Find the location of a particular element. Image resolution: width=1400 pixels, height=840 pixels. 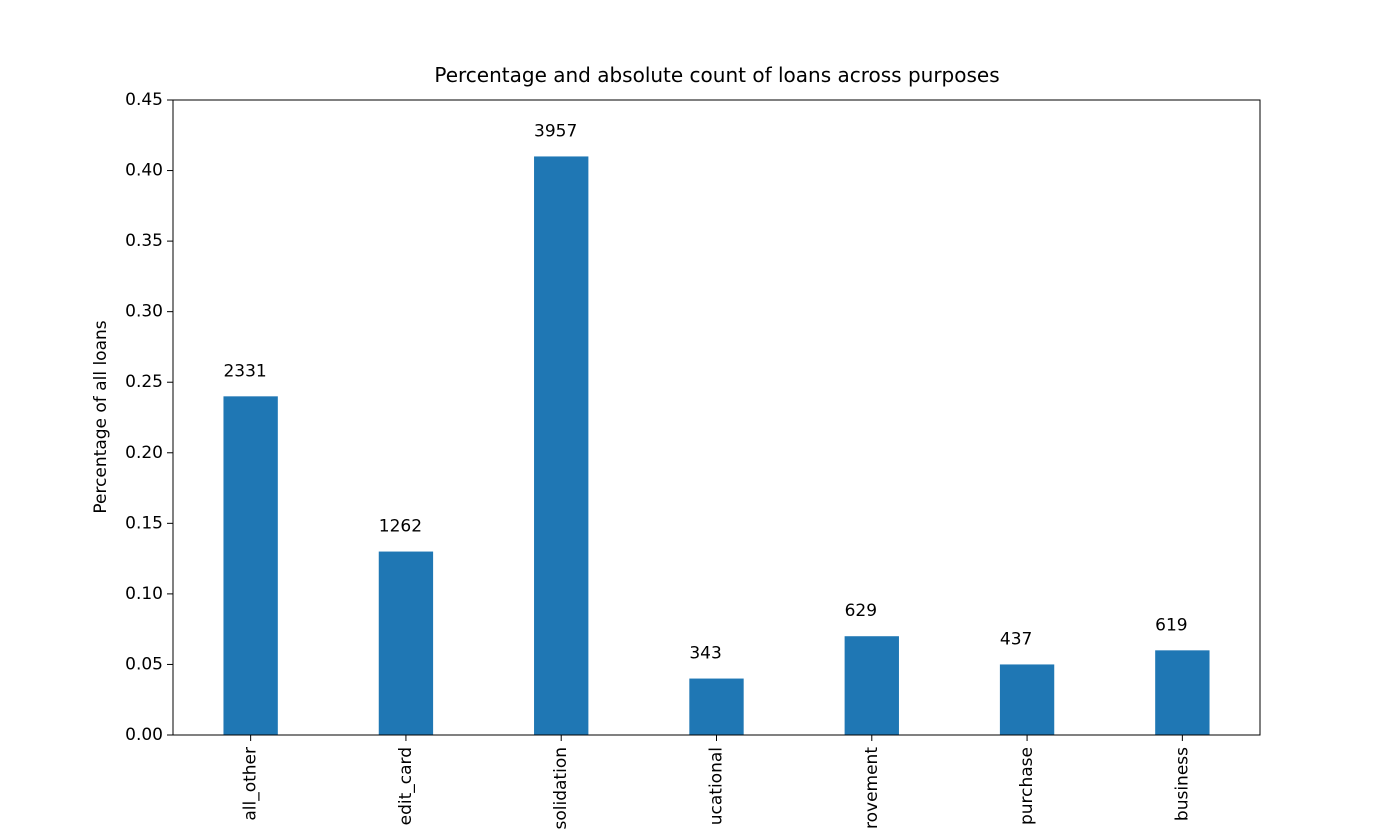

x-tick-label: business is located at coordinates (1182, 784).